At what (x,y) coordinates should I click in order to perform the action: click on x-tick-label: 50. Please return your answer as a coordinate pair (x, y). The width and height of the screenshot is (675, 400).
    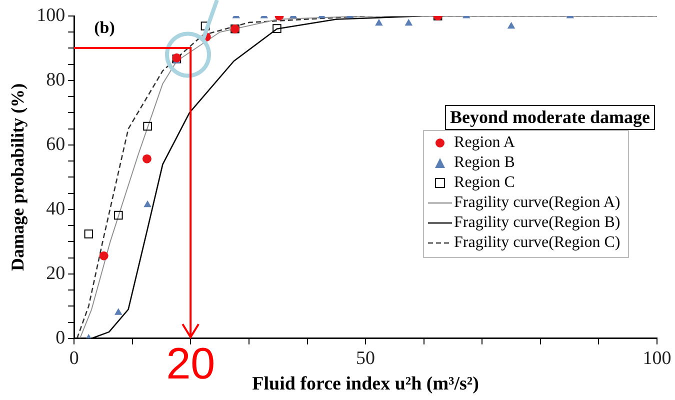
    Looking at the image, I should click on (366, 358).